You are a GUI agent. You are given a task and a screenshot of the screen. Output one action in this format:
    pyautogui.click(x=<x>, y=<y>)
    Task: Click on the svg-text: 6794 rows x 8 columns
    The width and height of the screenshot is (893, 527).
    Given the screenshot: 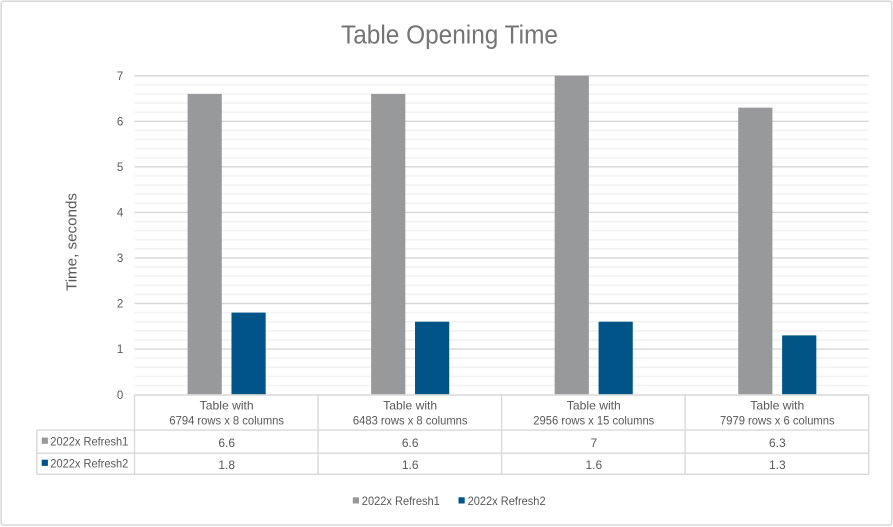 What is the action you would take?
    pyautogui.click(x=226, y=420)
    